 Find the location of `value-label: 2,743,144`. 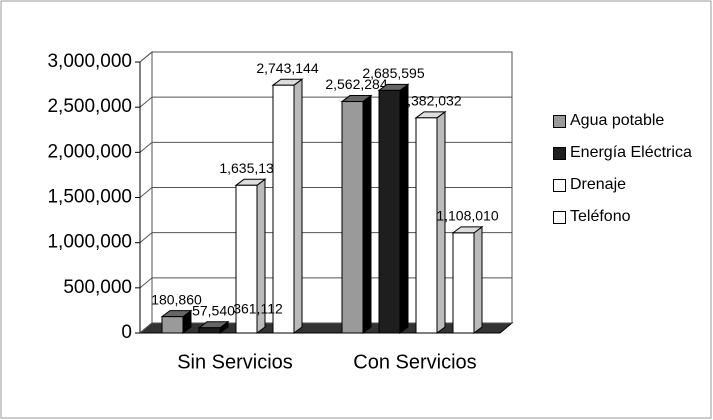

value-label: 2,743,144 is located at coordinates (287, 68).